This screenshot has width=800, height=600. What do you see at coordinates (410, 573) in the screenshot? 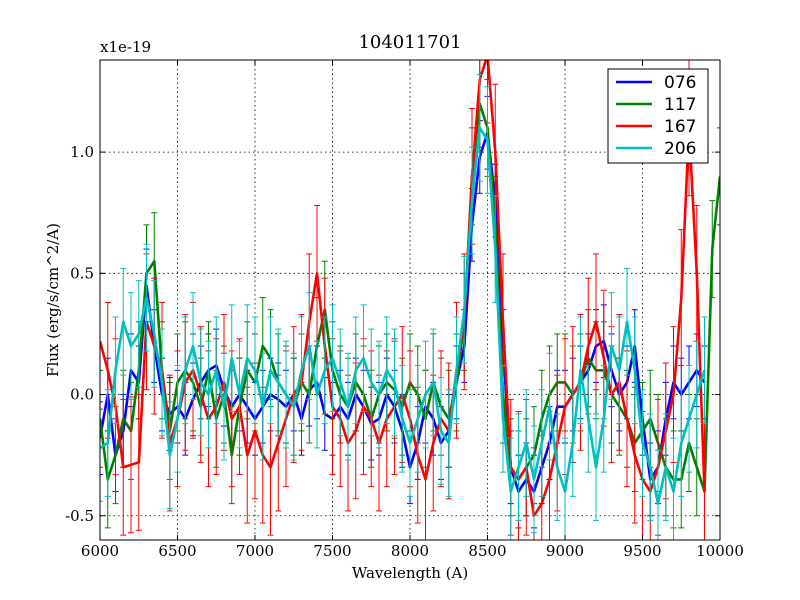
I see `x-axis-label: Wavelength (A)` at bounding box center [410, 573].